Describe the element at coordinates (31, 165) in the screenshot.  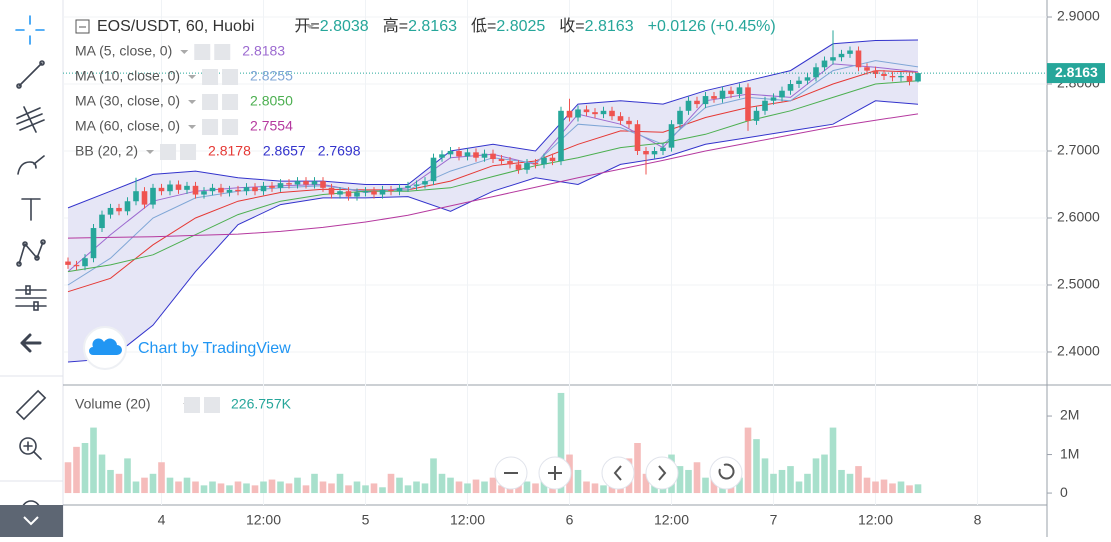
I see `brush-tool` at that location.